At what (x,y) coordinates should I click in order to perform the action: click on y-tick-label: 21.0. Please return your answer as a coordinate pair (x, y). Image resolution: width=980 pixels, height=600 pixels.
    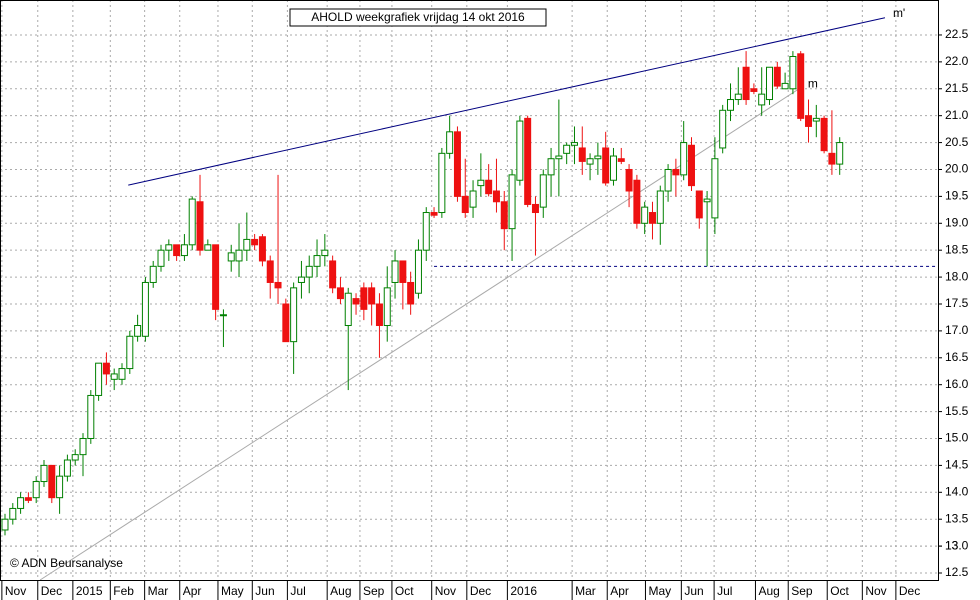
    Looking at the image, I should click on (957, 115).